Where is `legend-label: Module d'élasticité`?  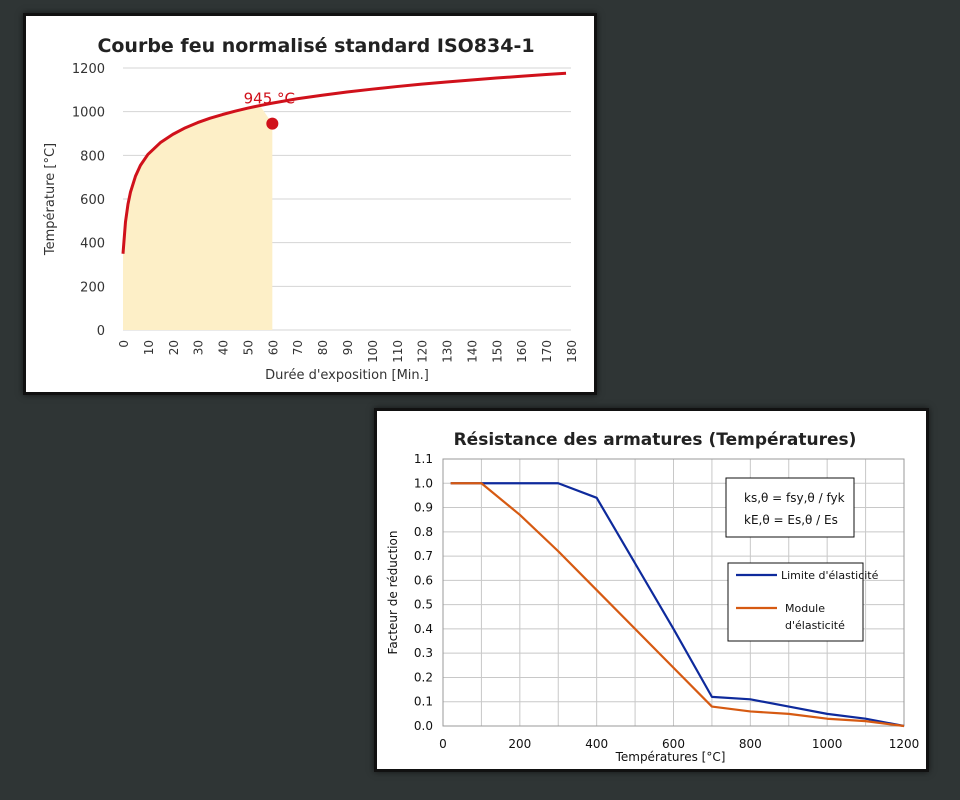 legend-label: Module d'élasticité is located at coordinates (815, 617).